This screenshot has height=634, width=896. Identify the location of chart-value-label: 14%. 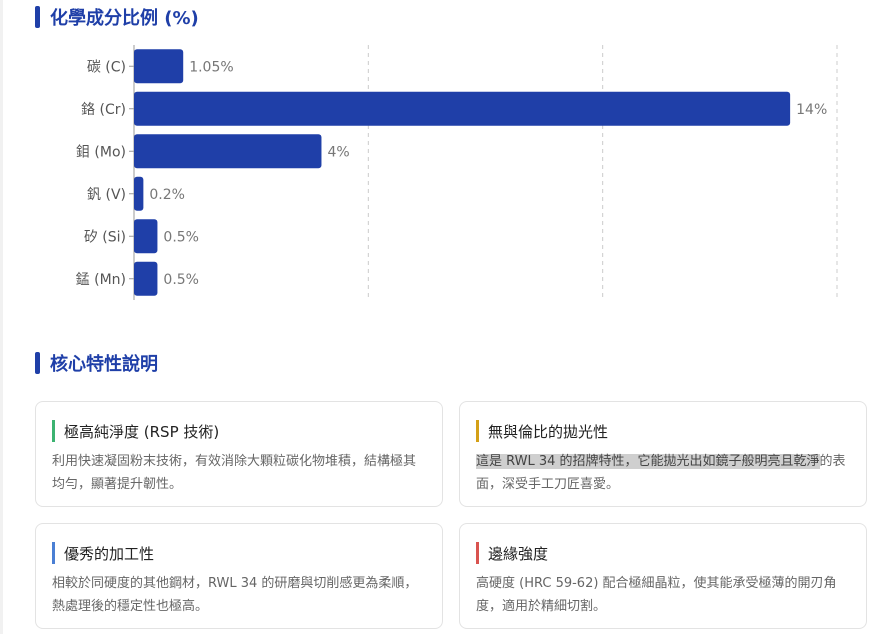
(811, 110).